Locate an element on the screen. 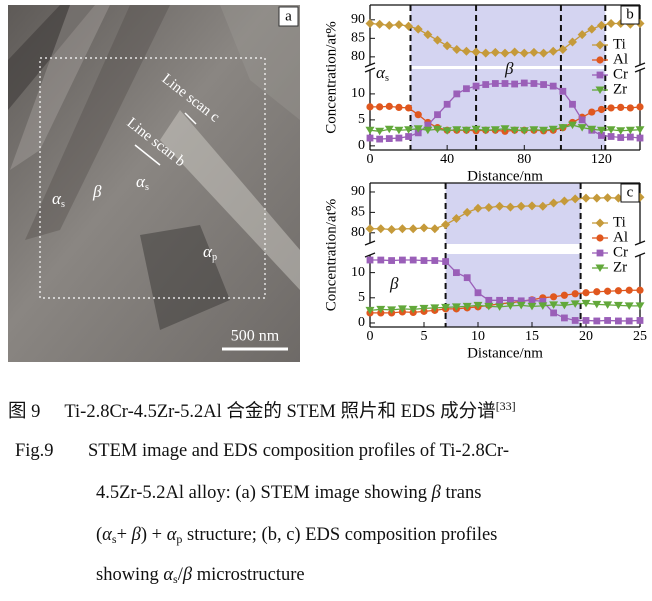 This screenshot has height=601, width=652. legend-label: Al is located at coordinates (620, 237).